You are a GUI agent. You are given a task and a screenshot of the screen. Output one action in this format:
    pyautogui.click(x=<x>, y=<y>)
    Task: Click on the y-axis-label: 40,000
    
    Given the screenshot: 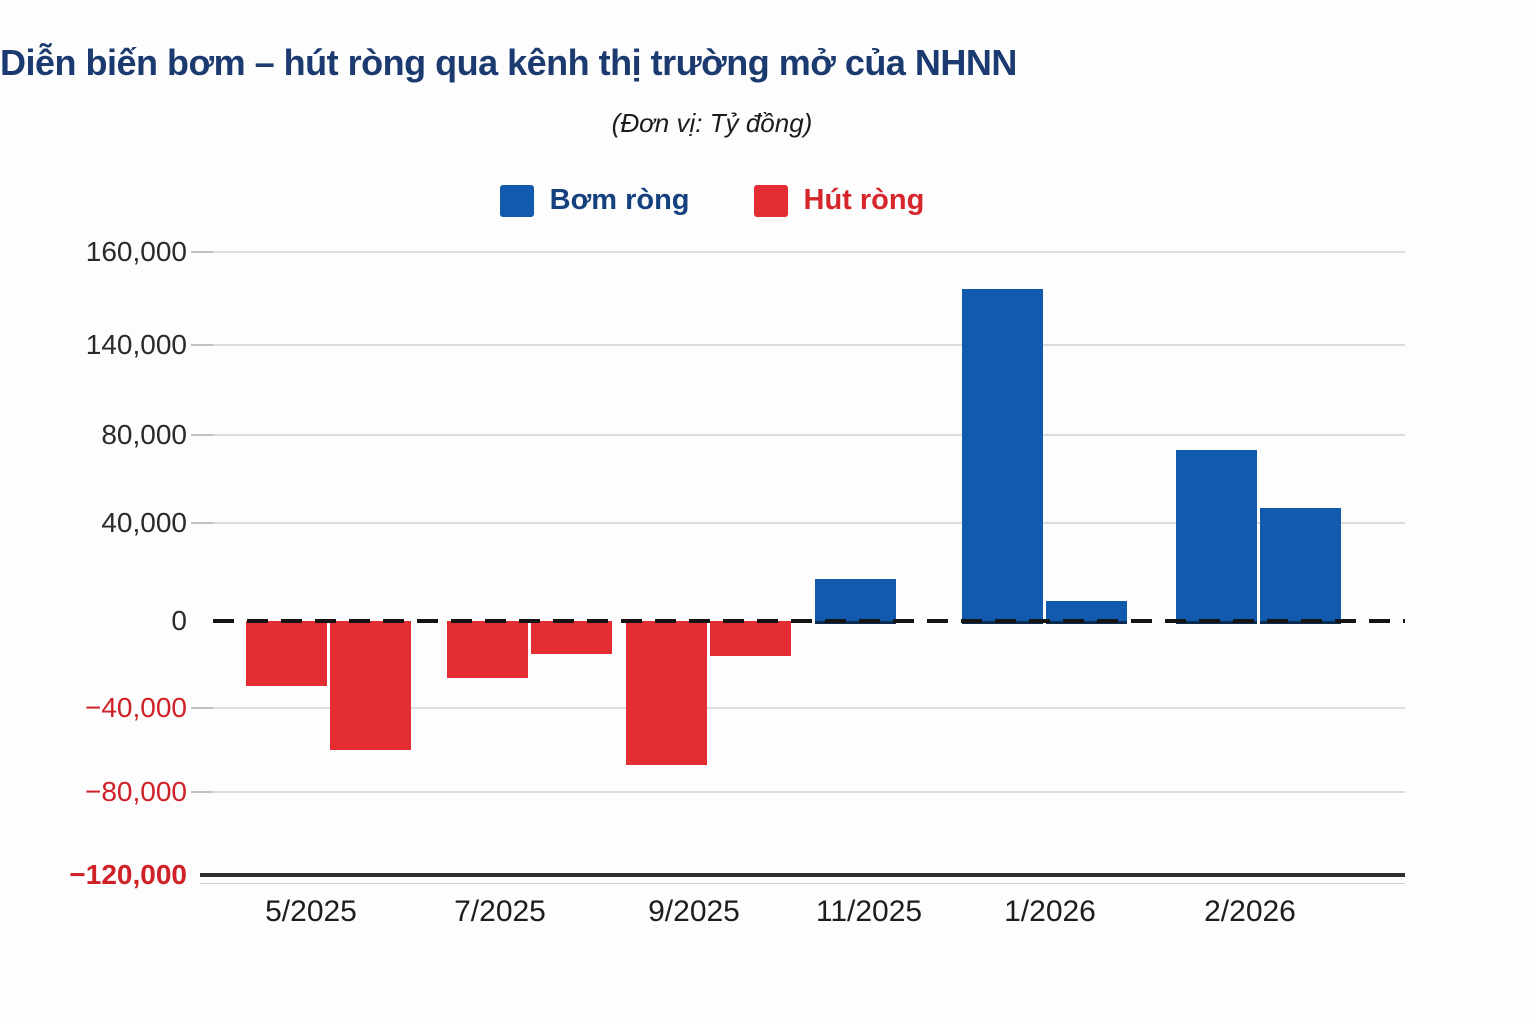 What is the action you would take?
    pyautogui.click(x=144, y=522)
    